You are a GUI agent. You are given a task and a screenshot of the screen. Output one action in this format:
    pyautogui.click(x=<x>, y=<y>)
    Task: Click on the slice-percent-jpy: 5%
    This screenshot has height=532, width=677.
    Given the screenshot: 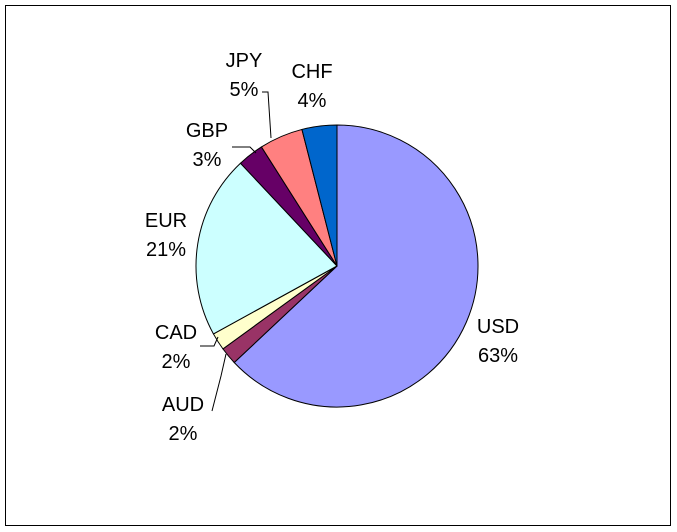 What is the action you would take?
    pyautogui.click(x=244, y=90)
    